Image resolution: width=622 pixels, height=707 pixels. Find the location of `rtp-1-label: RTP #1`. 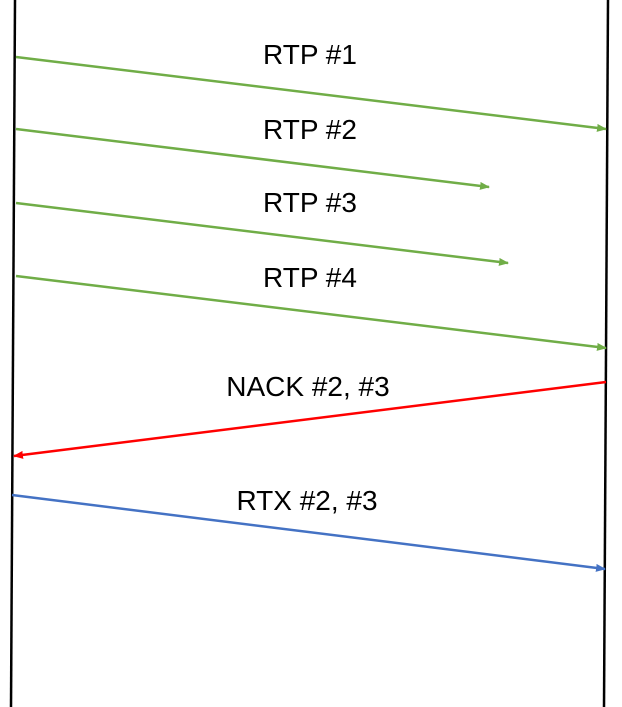

rtp-1-label: RTP #1 is located at coordinates (310, 54).